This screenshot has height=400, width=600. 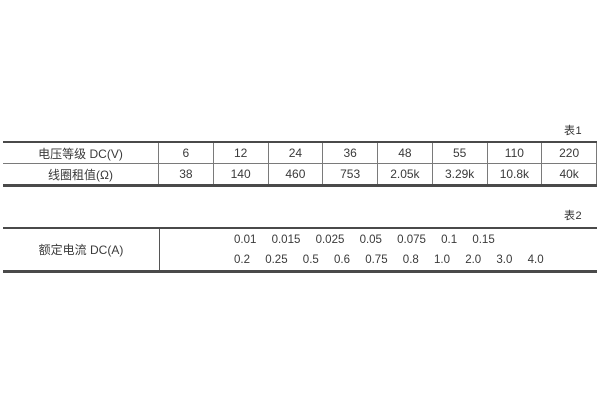 What do you see at coordinates (310, 259) in the screenshot?
I see `current-value: 0.5` at bounding box center [310, 259].